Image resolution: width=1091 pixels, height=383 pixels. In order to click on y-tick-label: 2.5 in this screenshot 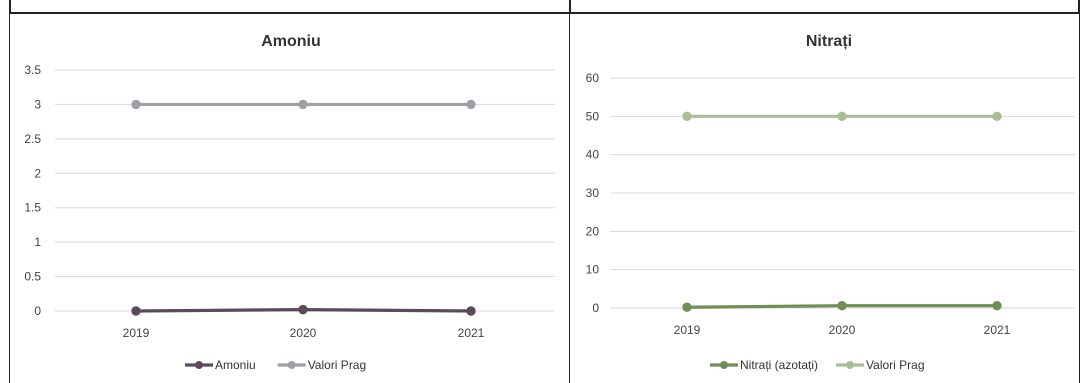, I will do `click(32, 139)`.